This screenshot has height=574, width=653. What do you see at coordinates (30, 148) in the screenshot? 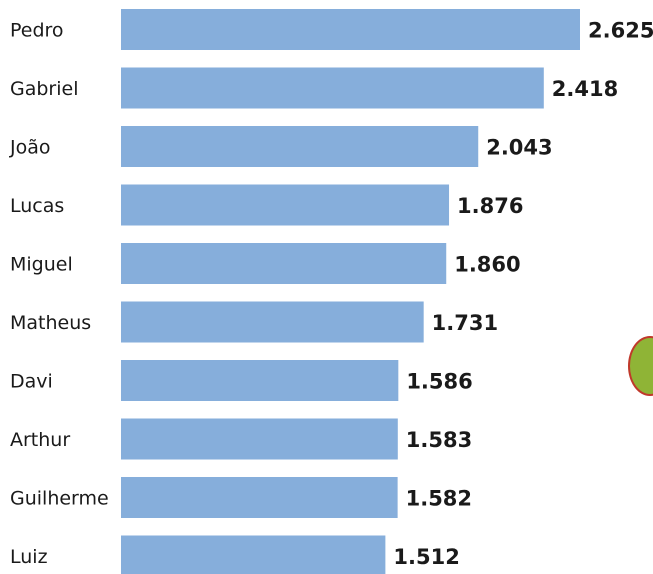
I see `category-label-2: João` at bounding box center [30, 148].